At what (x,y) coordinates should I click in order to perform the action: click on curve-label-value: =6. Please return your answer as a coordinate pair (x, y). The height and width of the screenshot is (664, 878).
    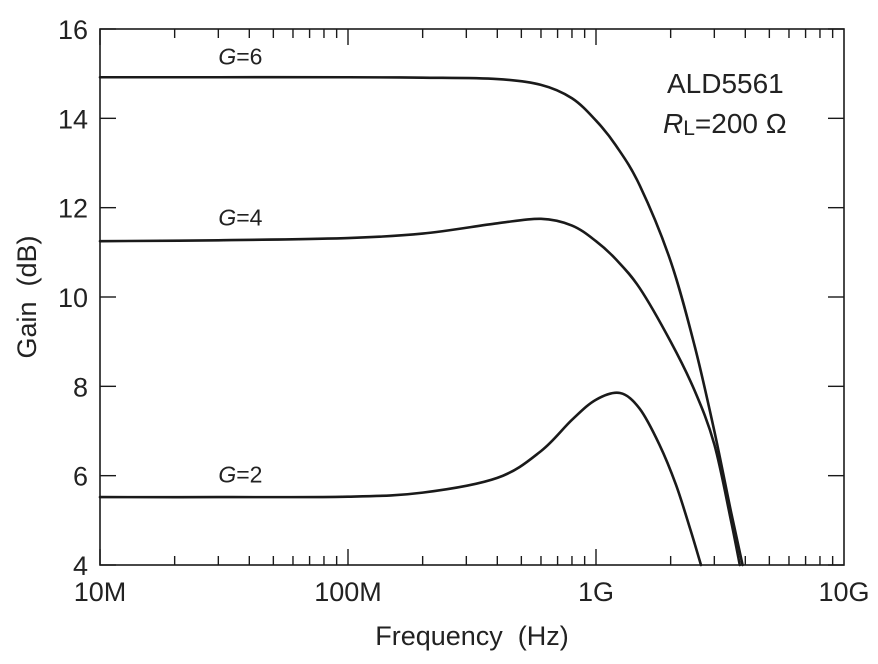
    Looking at the image, I should click on (249, 57).